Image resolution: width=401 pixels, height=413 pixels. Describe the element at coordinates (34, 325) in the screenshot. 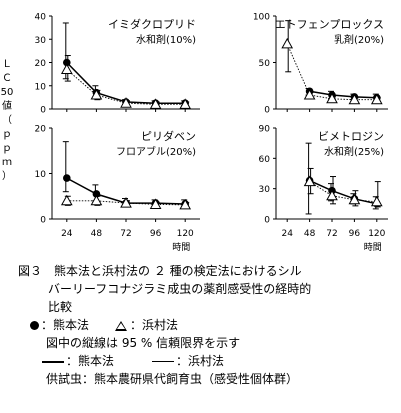

I see `filled-circle-icon` at that location.